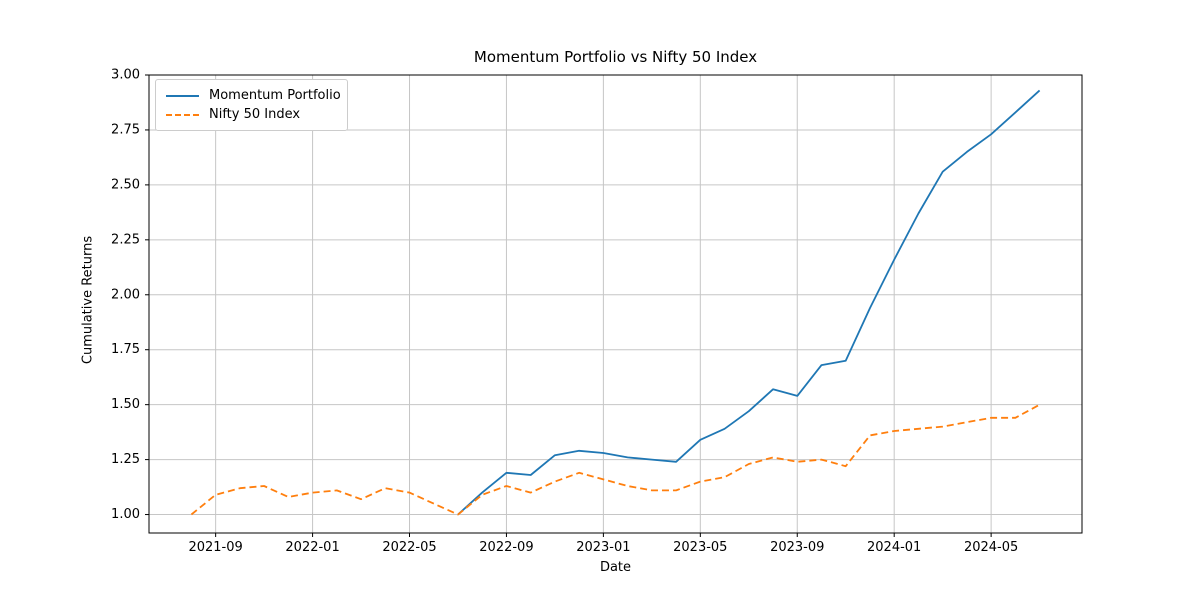  I want to click on x-tick-label: 2024-01, so click(894, 547).